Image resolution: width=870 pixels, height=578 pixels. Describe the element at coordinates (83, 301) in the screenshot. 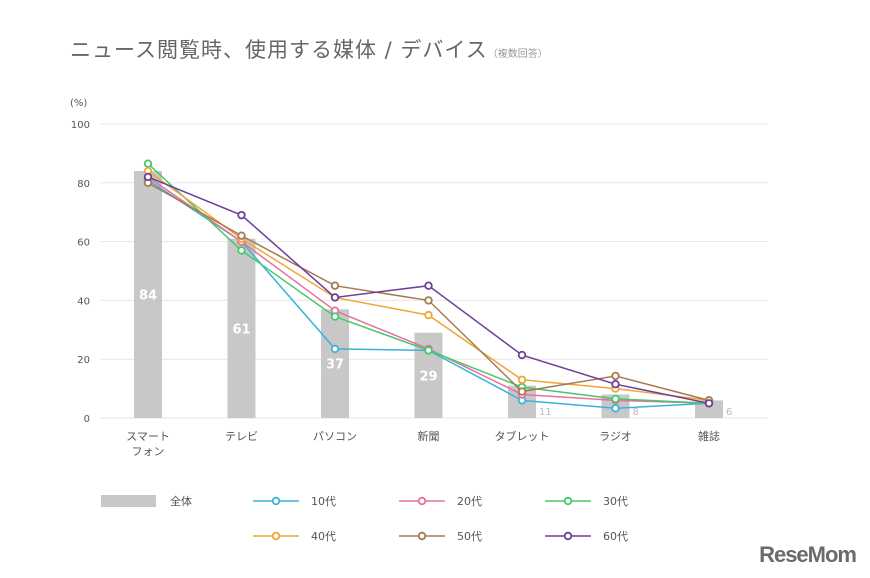

I see `y-tick-label: 40` at that location.